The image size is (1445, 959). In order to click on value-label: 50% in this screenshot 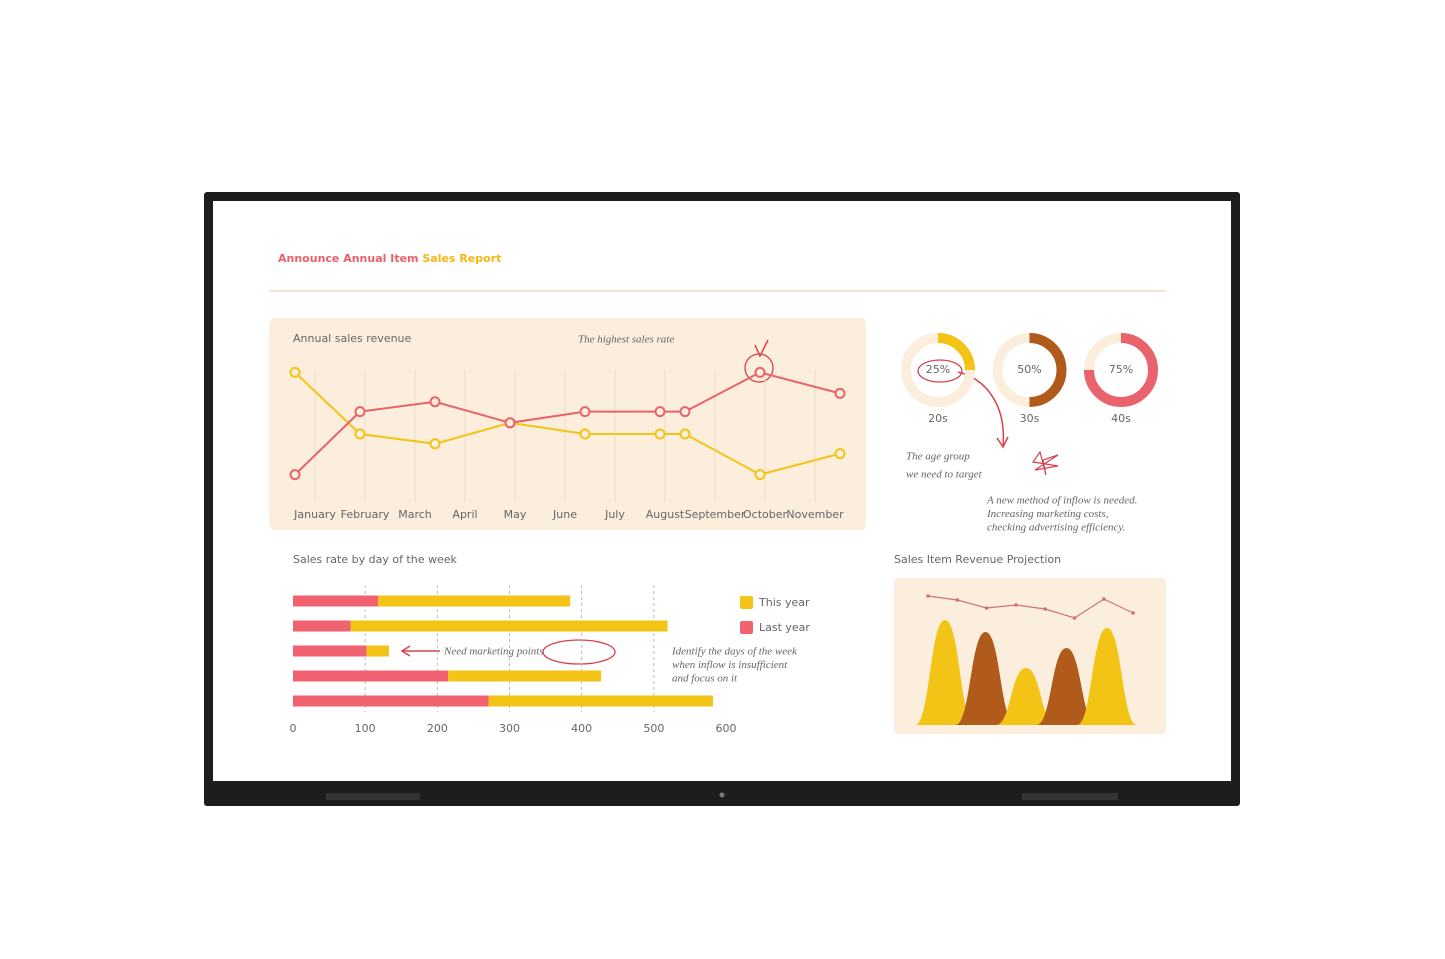, I will do `click(1029, 369)`.